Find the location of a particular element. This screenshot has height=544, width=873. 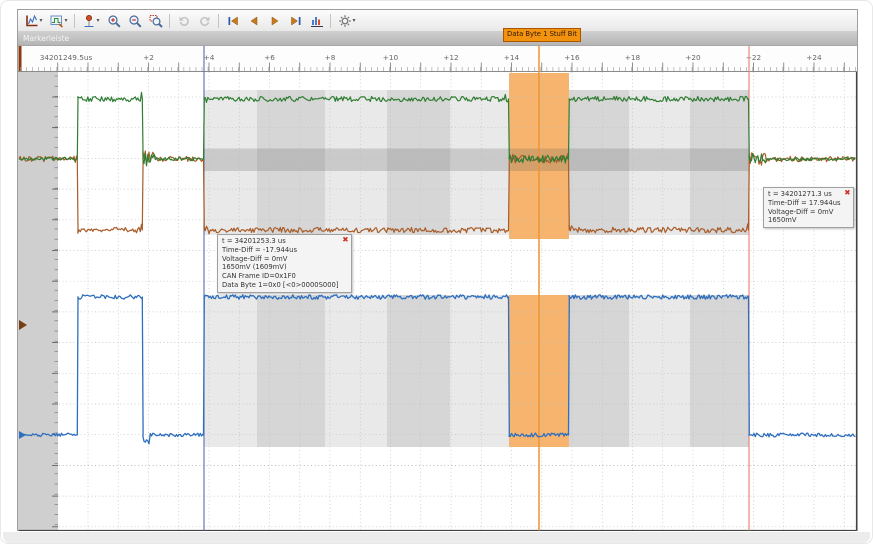

marker-pin-icon is located at coordinates (89, 20).